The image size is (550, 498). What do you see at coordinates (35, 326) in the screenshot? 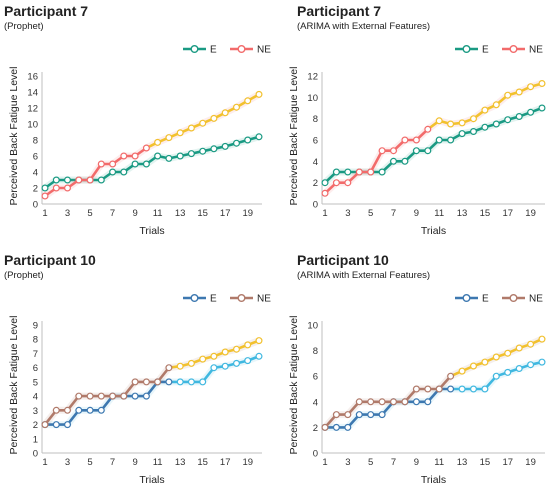
I see `y-tick-label: 9` at bounding box center [35, 326].